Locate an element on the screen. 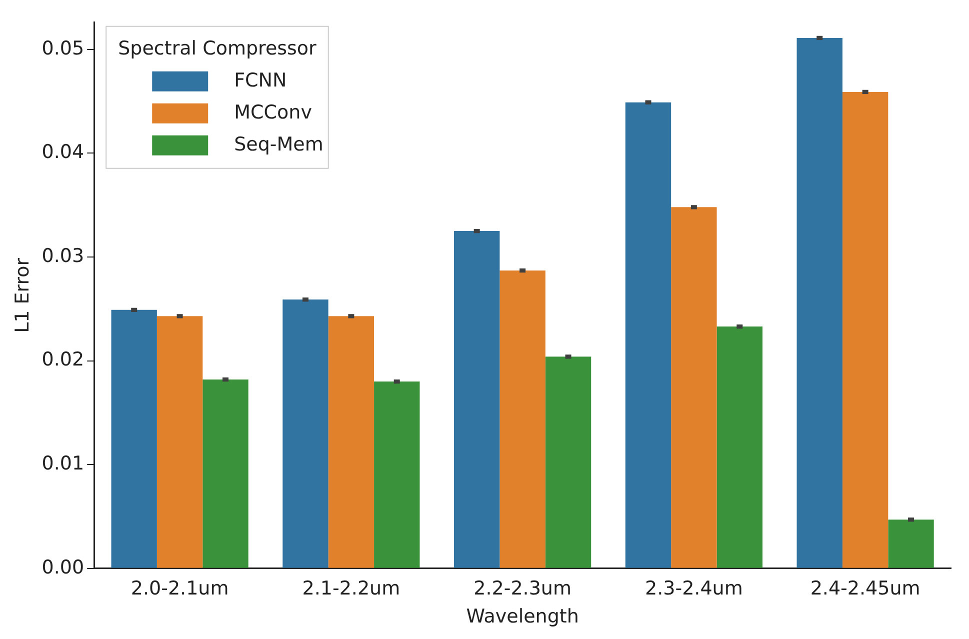 The height and width of the screenshot is (639, 969). x-tick-label: 2.1-2.2um is located at coordinates (351, 589).